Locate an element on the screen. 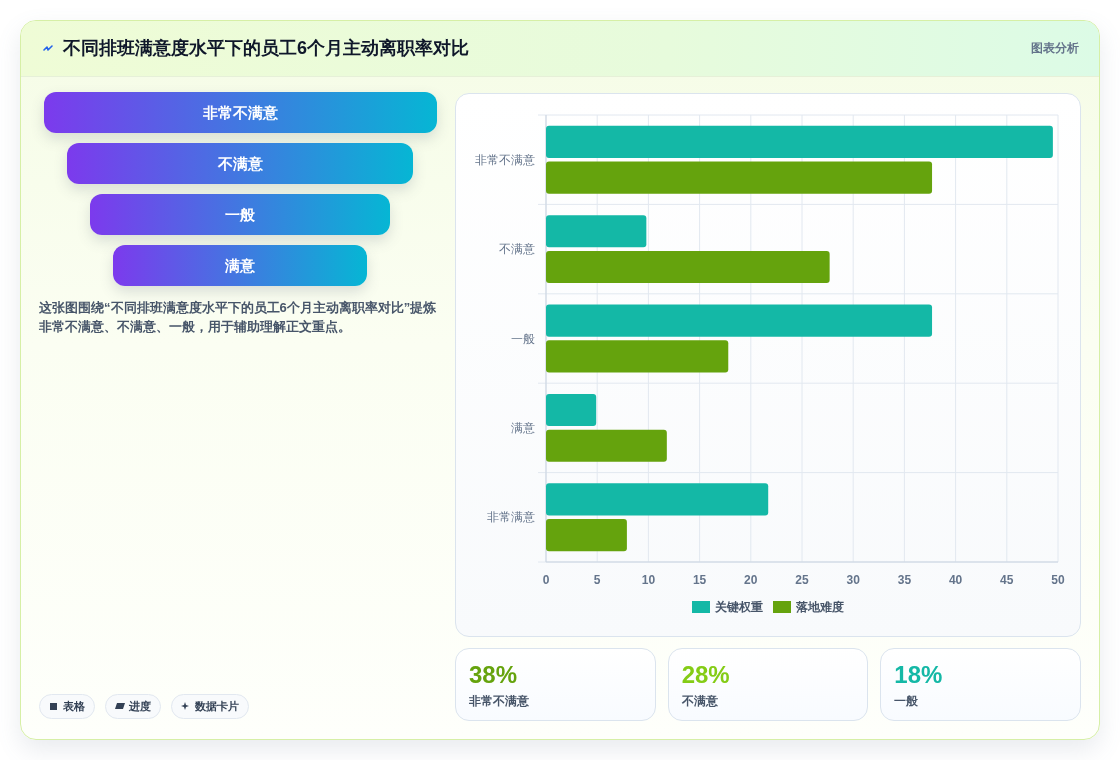 This screenshot has height=760, width=1120. y-tick-label: 非常满意 is located at coordinates (511, 517).